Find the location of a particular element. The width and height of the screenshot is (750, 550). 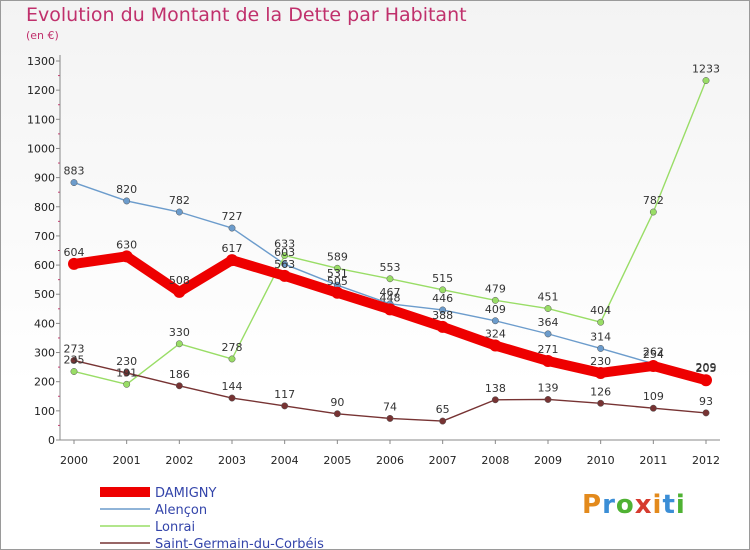

data-label: 209 is located at coordinates (706, 367).